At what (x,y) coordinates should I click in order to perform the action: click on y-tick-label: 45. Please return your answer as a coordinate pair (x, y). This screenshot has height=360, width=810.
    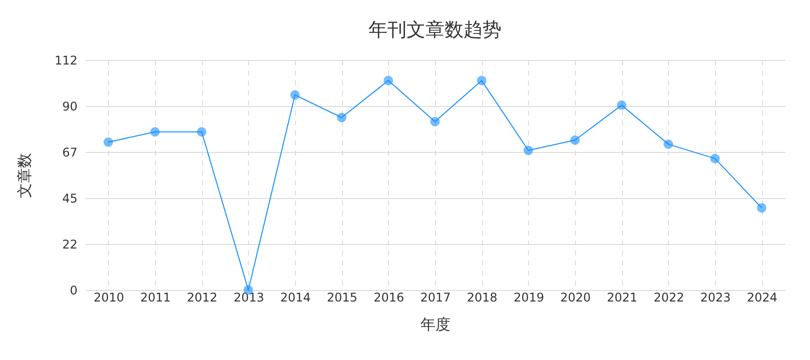
    Looking at the image, I should click on (70, 199).